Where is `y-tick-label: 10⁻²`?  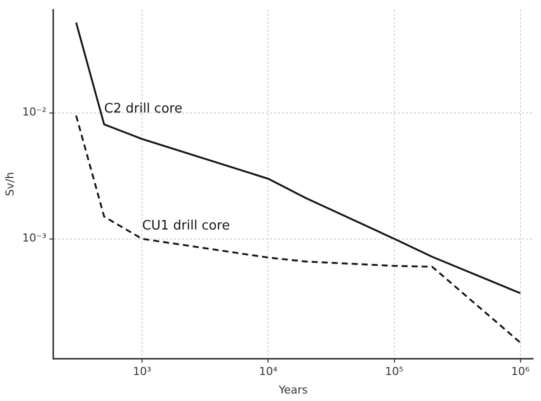 y-tick-label: 10⁻² is located at coordinates (34, 112).